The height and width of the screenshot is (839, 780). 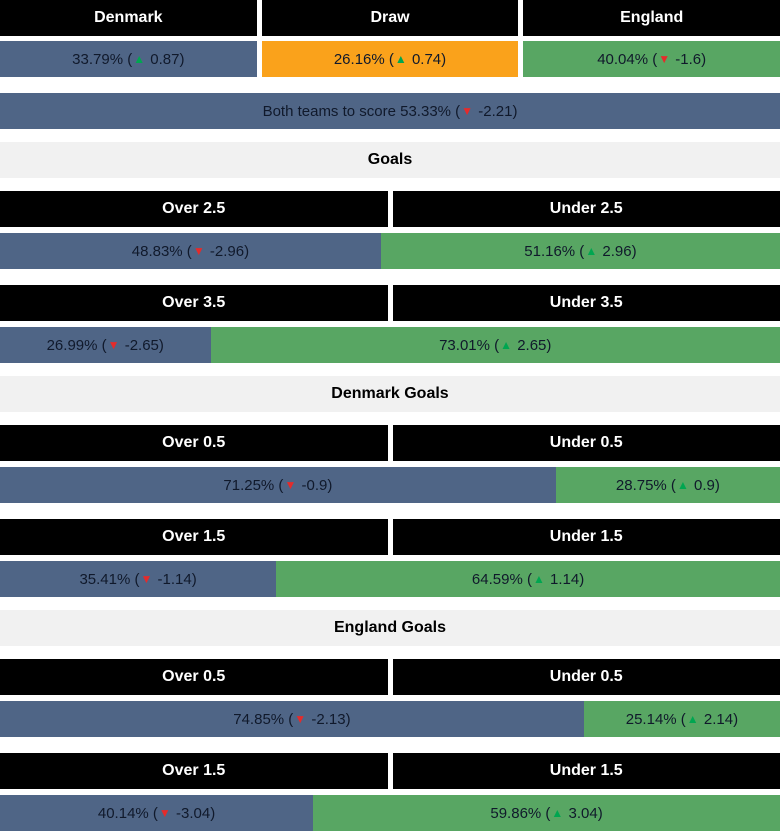 I want to click on england-over-0-5-bar: 74.85% (▼ -2.13), so click(x=292, y=719).